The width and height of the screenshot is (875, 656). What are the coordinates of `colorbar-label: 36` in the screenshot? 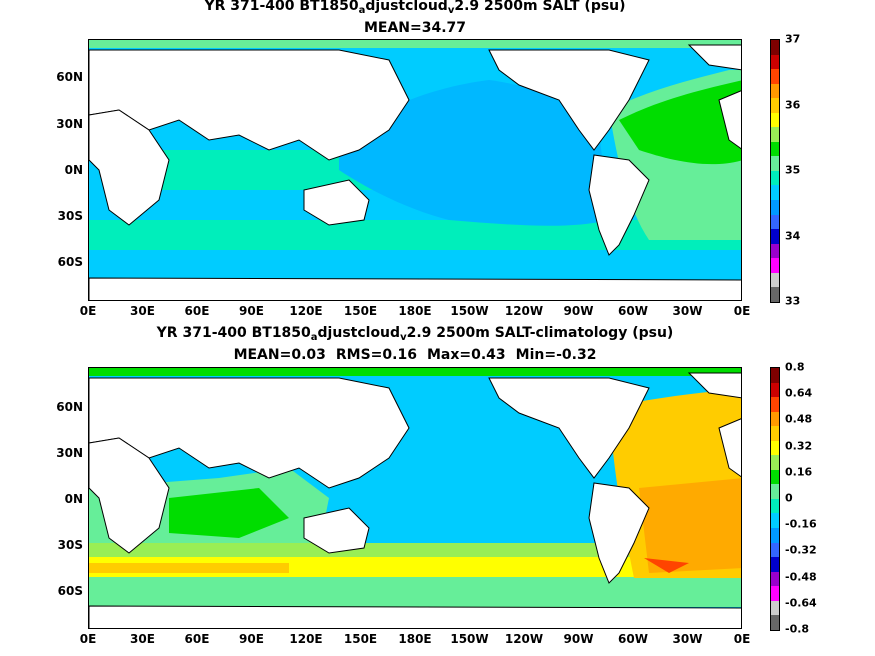 It's located at (793, 104).